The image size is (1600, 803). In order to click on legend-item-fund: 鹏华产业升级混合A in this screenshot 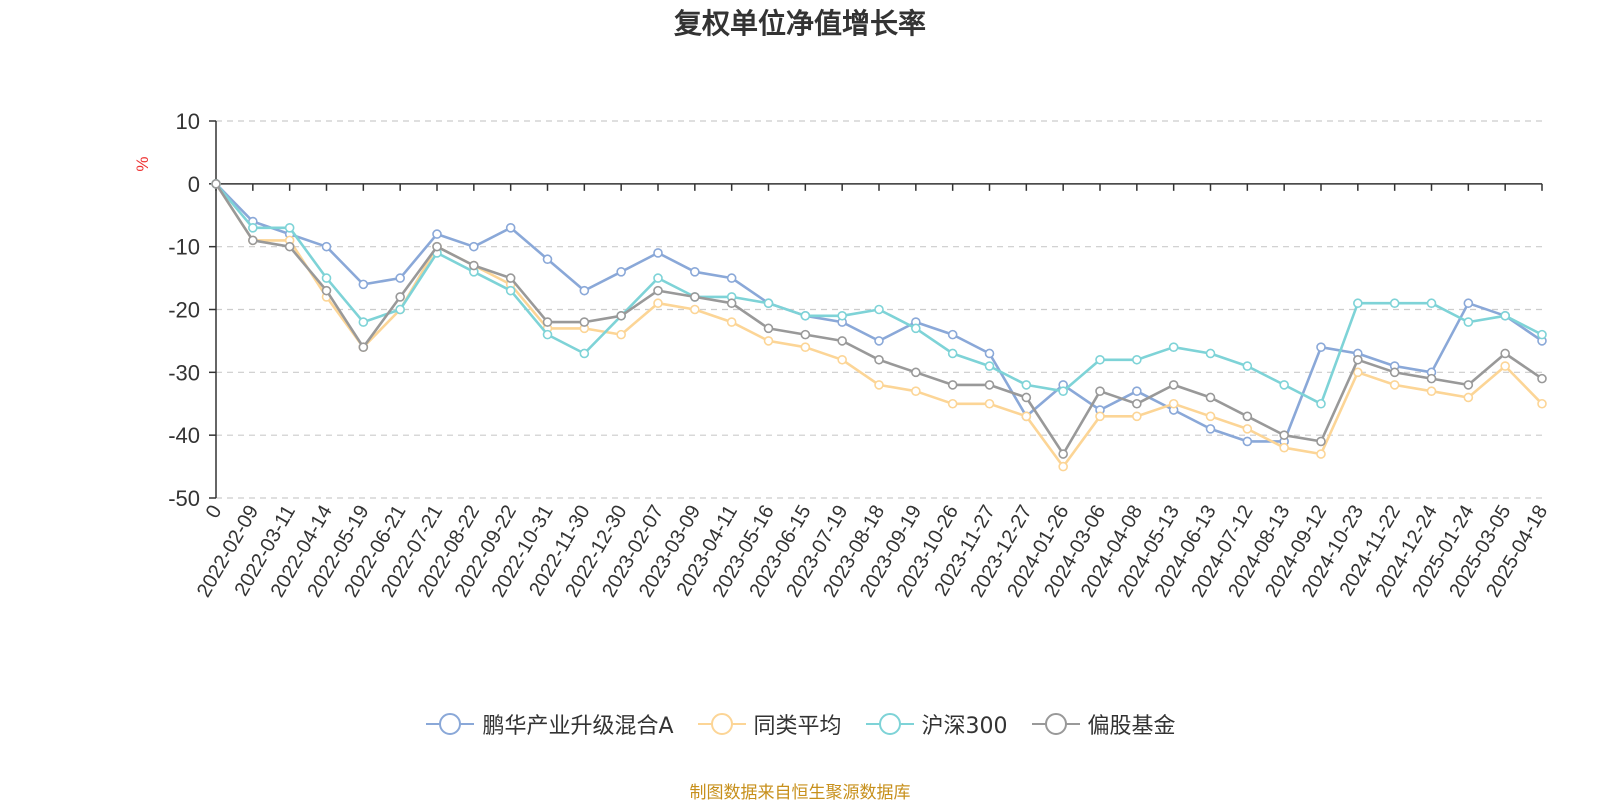, I will do `click(549, 724)`.